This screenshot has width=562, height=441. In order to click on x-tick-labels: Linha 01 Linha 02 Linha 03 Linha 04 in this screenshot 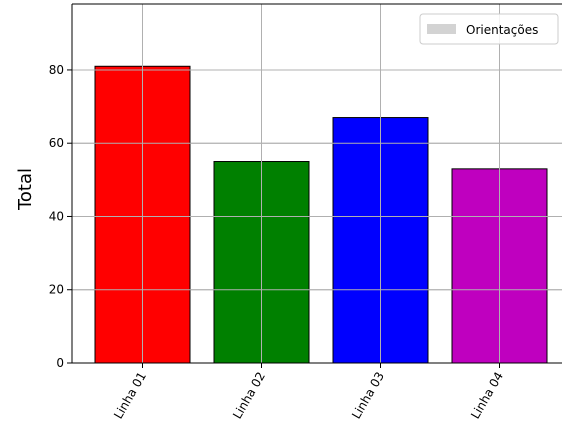, I will do `click(308, 392)`.